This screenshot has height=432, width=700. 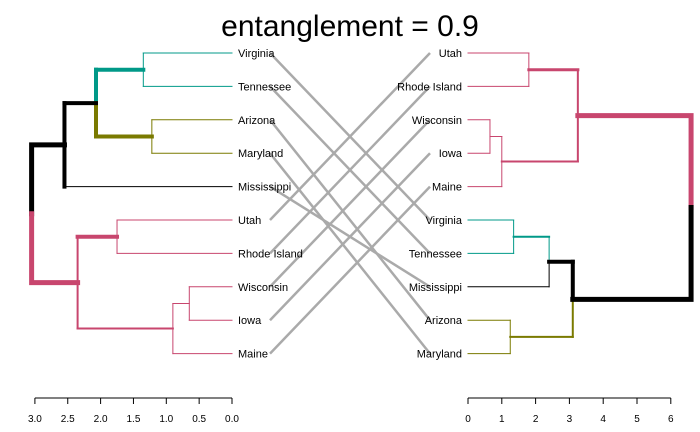 What do you see at coordinates (570, 419) in the screenshot?
I see `right-axis-tick-label: 3` at bounding box center [570, 419].